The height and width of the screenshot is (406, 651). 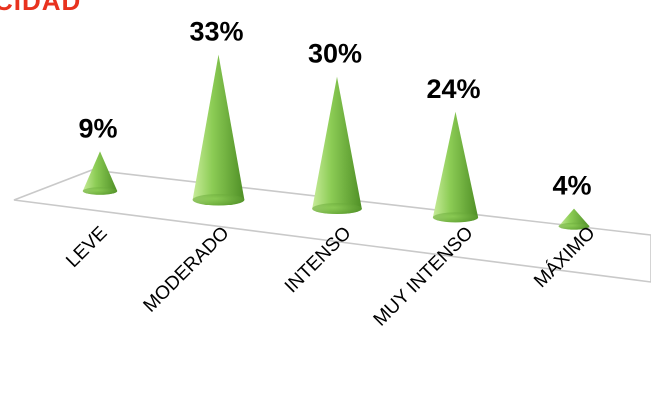 I want to click on category-label: INTENSO, so click(x=318, y=260).